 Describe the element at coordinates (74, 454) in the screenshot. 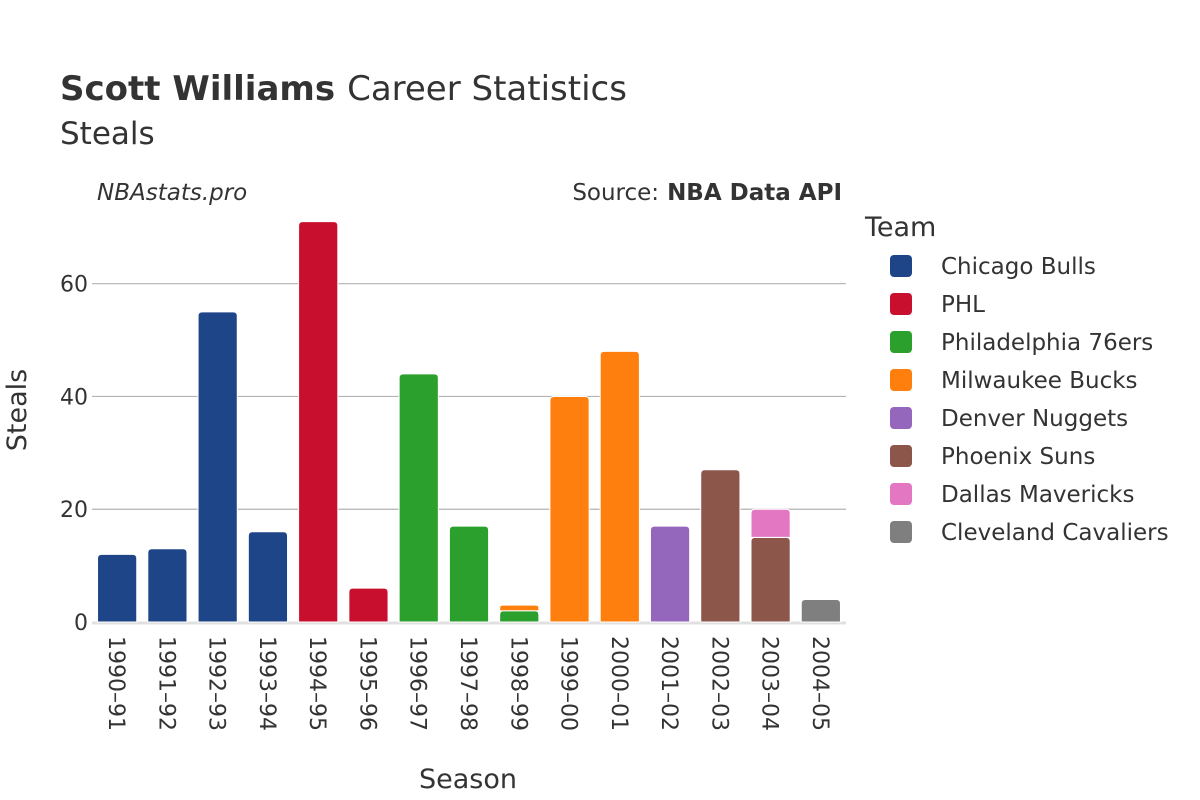

I see `y-axis-ticks: 0 20 40 60` at that location.